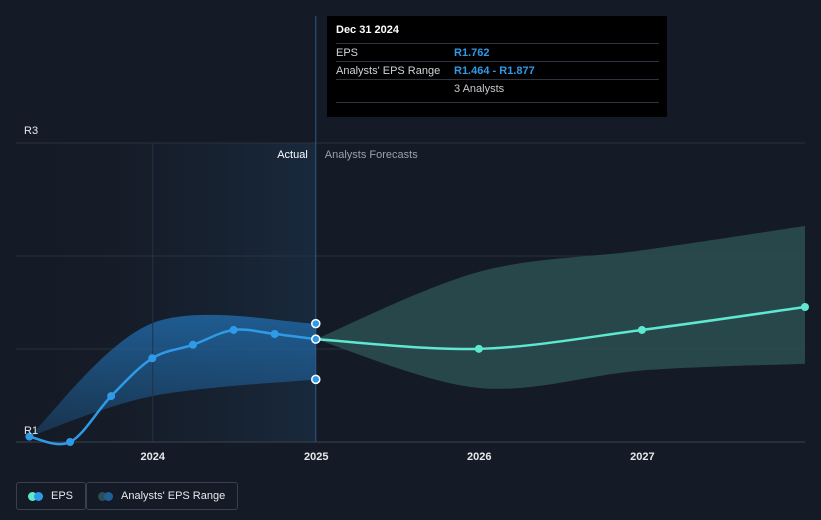  What do you see at coordinates (316, 323) in the screenshot?
I see `range-high-marker` at bounding box center [316, 323].